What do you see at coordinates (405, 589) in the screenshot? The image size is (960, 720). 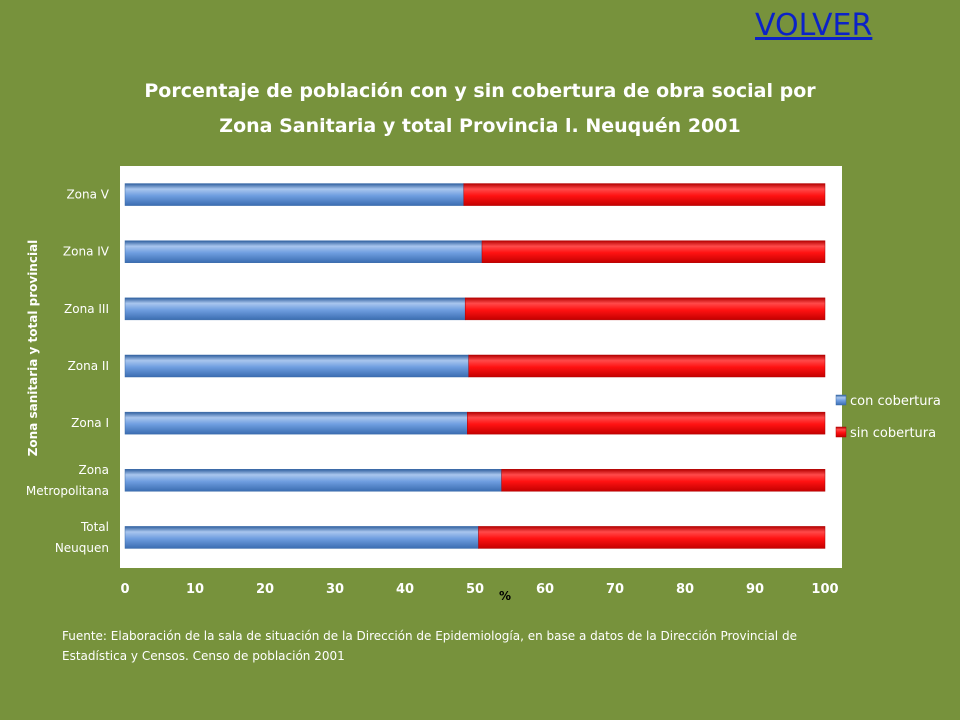 I see `x-tick-label-40: 40` at bounding box center [405, 589].